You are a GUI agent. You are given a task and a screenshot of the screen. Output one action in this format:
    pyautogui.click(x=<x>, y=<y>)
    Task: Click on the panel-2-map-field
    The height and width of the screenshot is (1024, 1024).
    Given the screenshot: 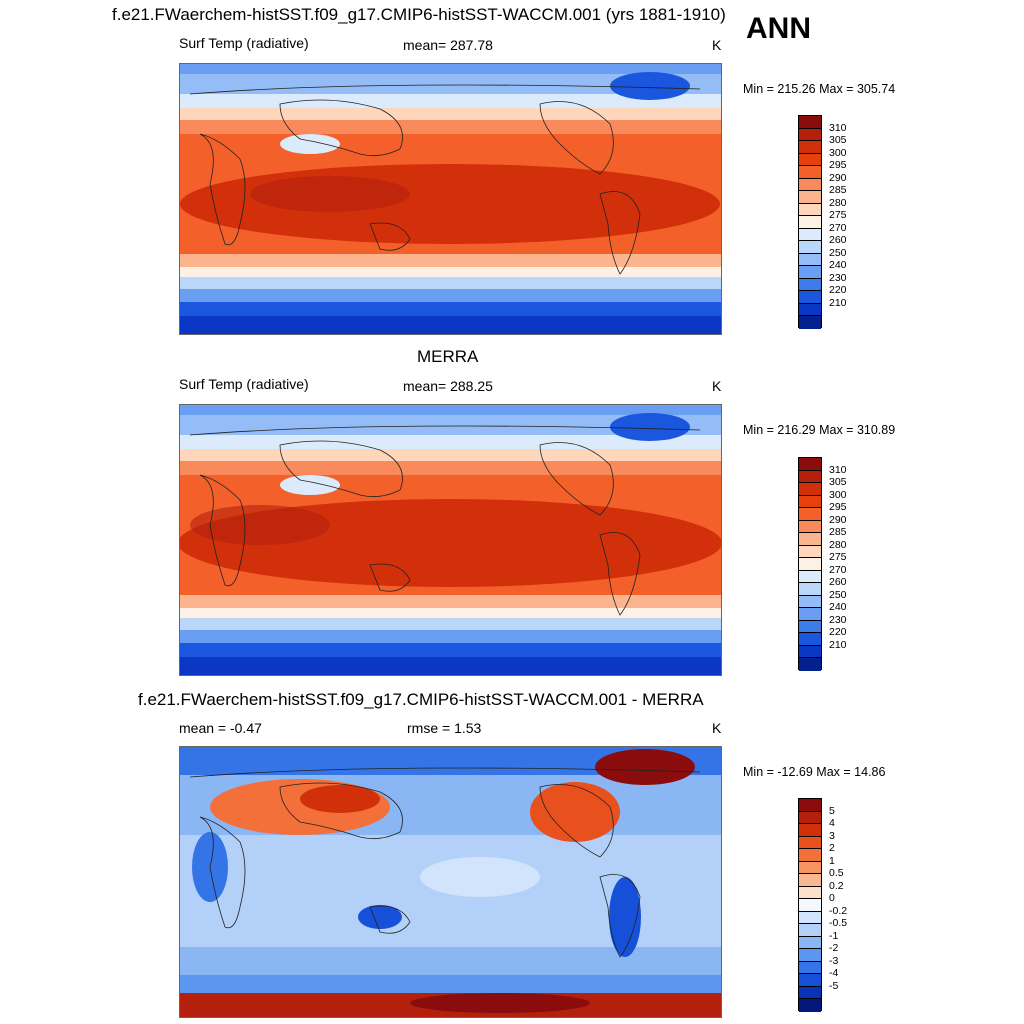 What is the action you would take?
    pyautogui.click(x=450, y=540)
    